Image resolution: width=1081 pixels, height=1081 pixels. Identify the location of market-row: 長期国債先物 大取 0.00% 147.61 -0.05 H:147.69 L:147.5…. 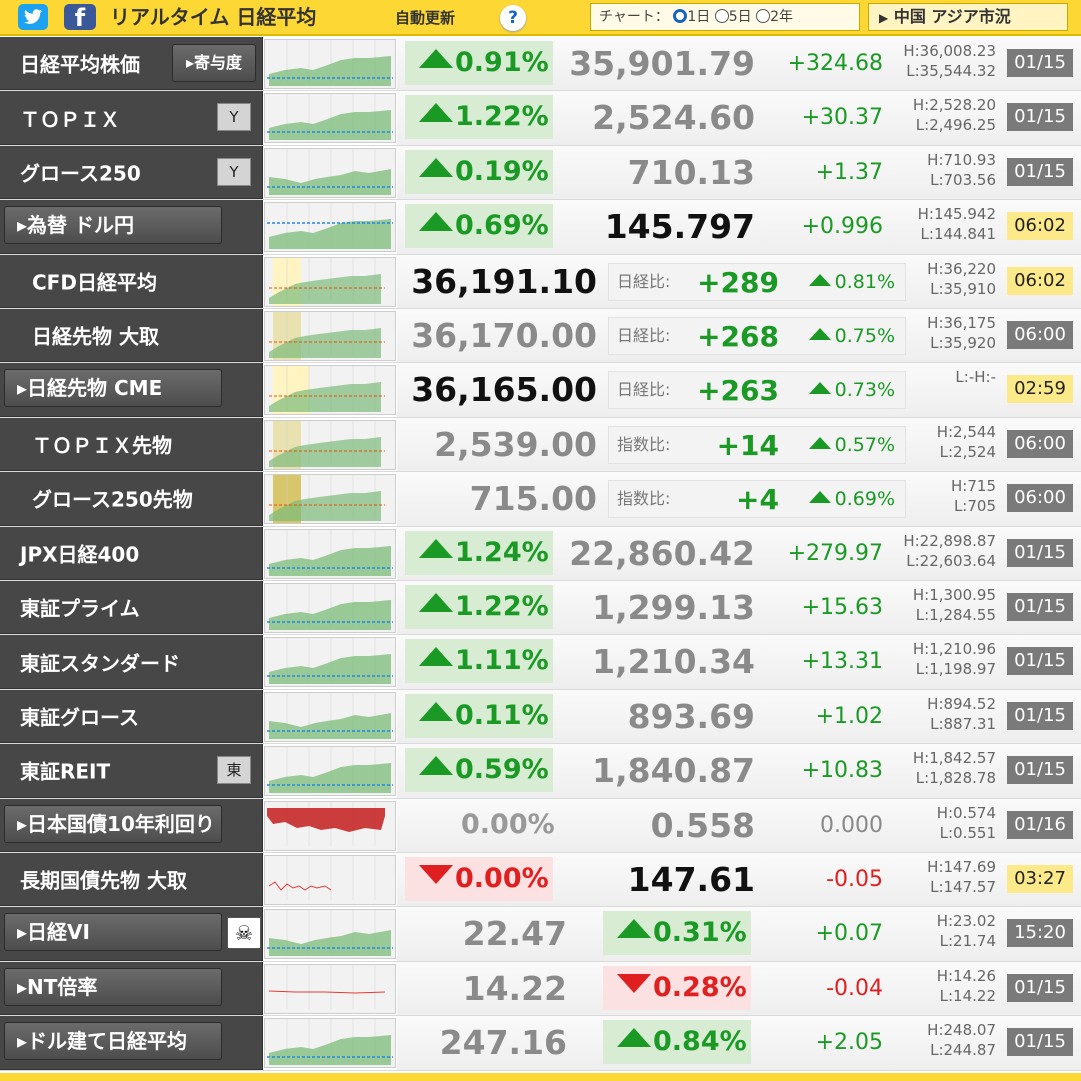
(540, 880).